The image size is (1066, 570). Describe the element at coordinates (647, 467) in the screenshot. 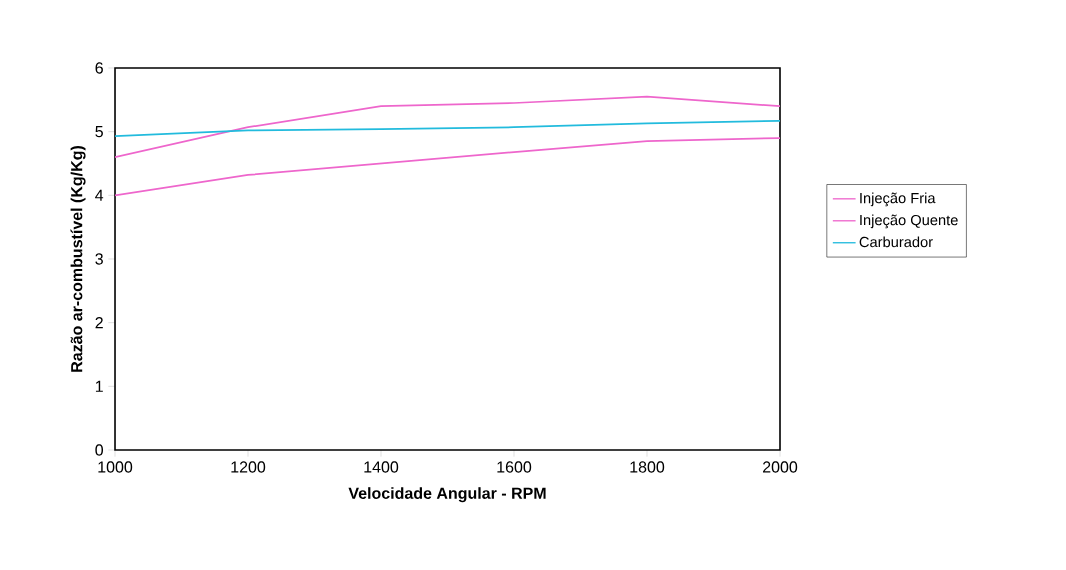

I see `x-tick-label: 1800` at that location.